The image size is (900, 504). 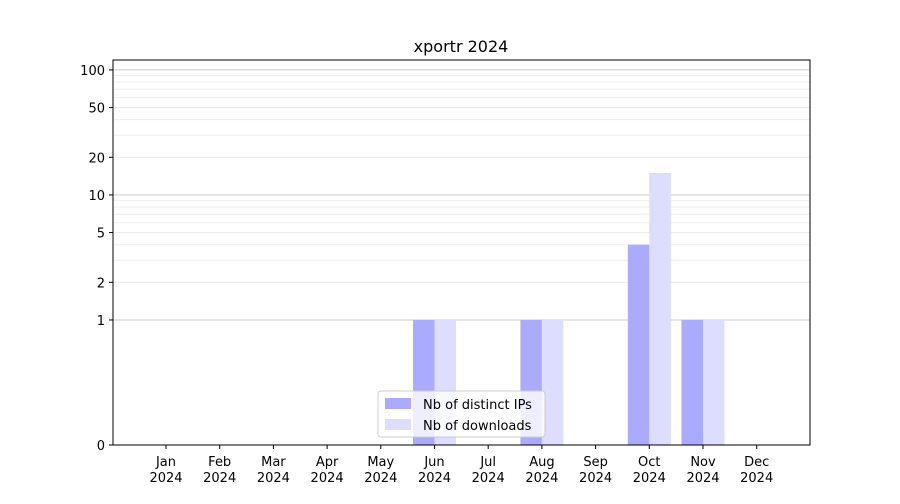 I want to click on legend-swatch-downloads, so click(x=398, y=424).